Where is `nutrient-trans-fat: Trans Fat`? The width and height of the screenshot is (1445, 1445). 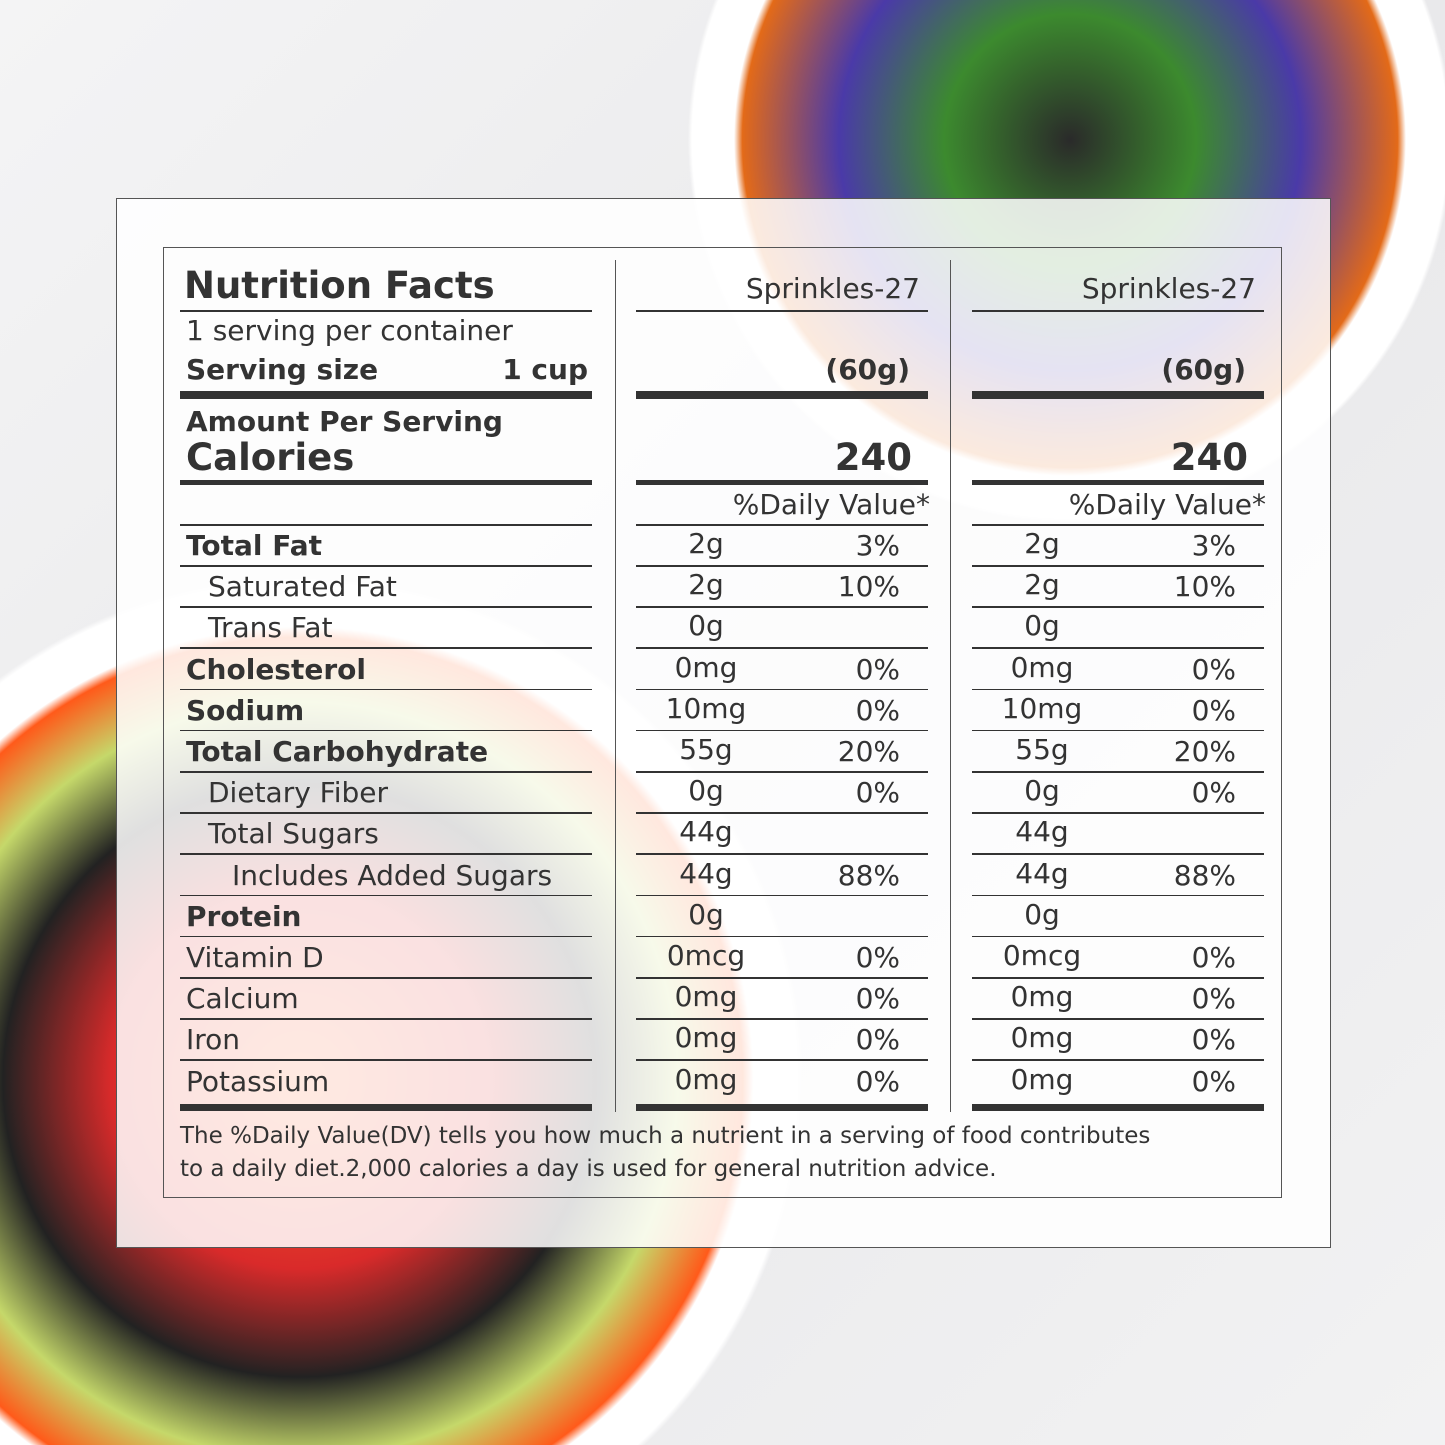
nutrient-trans-fat: Trans Fat is located at coordinates (270, 628).